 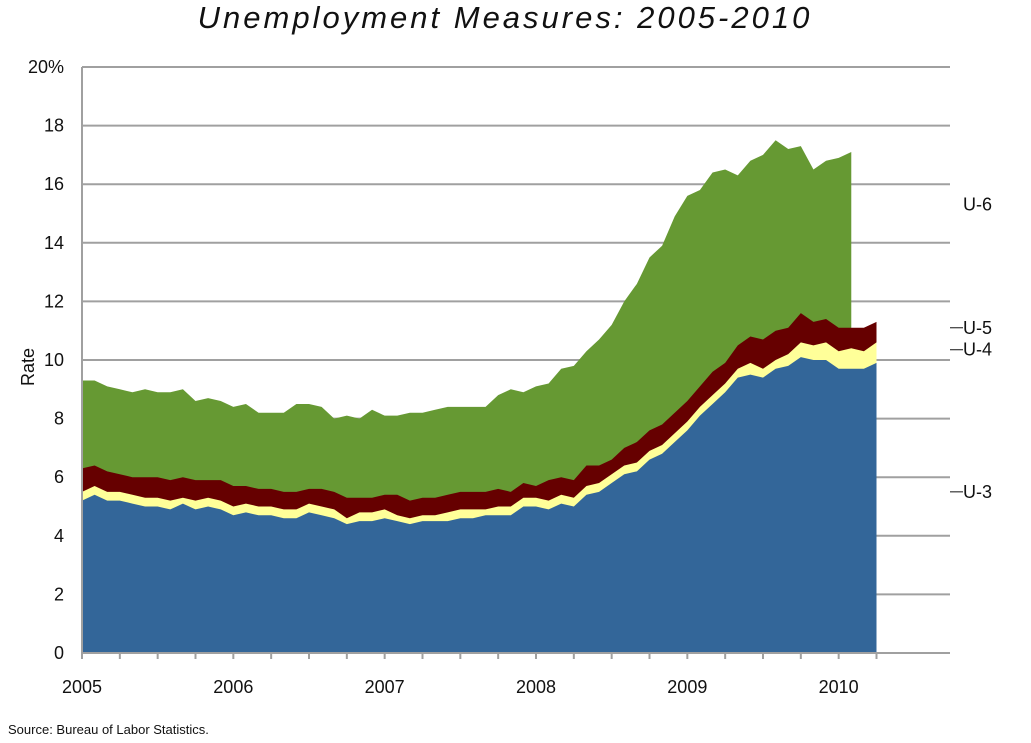 I want to click on x-tick-labels: 2005 2006 2007 2008 2009 2010, so click(x=460, y=687).